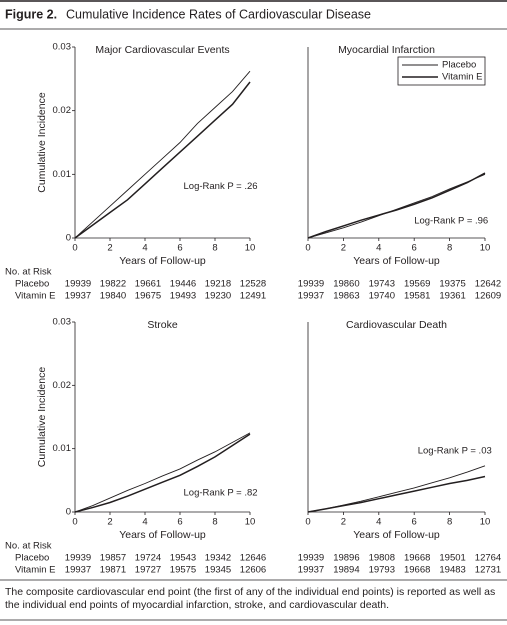  I want to click on at-risk-value: 12491, so click(253, 296).